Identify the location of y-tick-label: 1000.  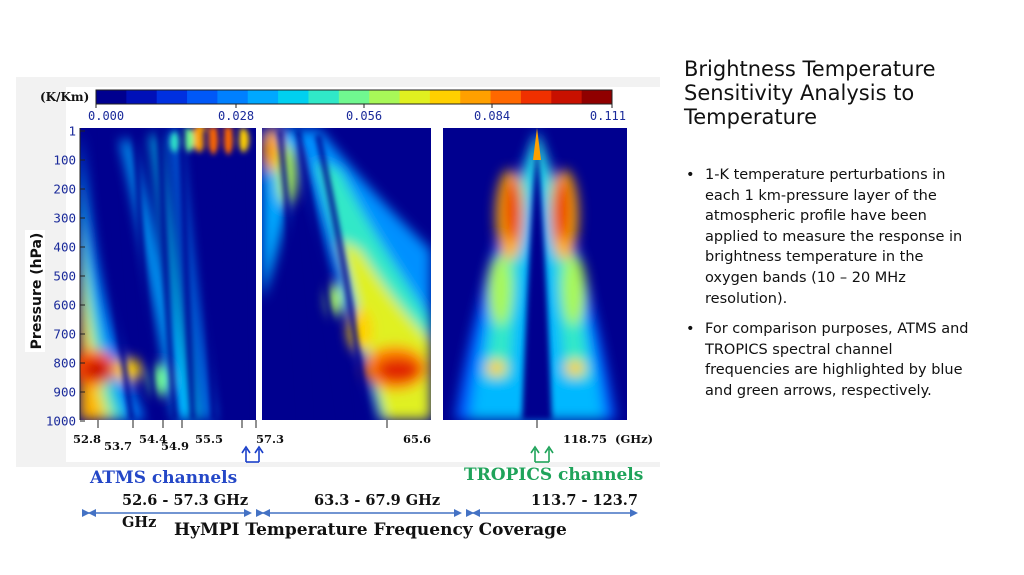
(61, 421).